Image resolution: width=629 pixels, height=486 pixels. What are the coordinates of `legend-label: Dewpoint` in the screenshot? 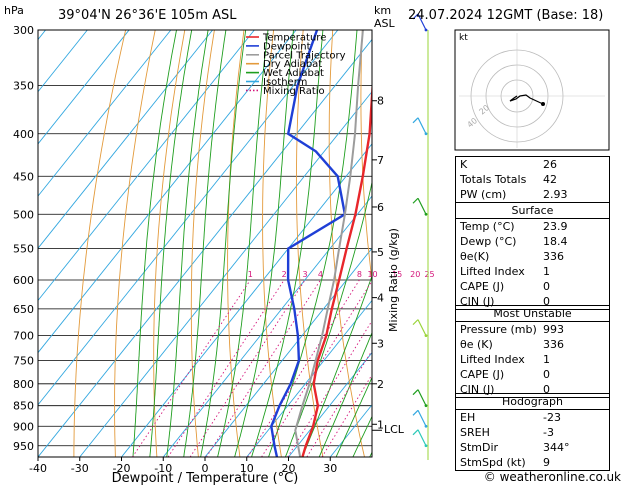 It's located at (287, 46).